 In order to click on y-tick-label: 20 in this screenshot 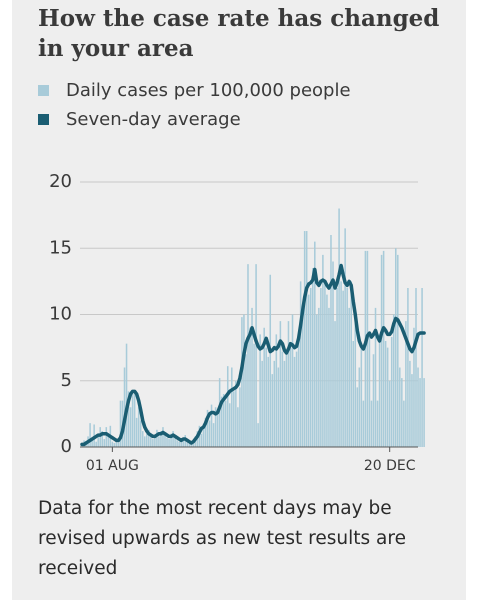, I will do `click(60, 181)`.